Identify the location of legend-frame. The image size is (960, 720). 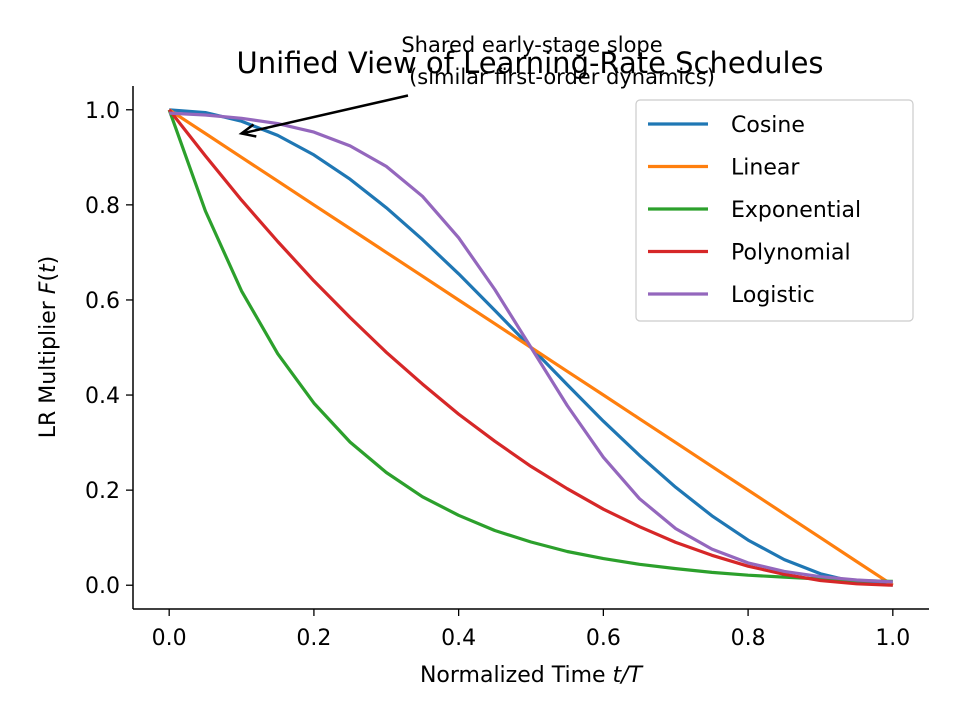
(774, 210).